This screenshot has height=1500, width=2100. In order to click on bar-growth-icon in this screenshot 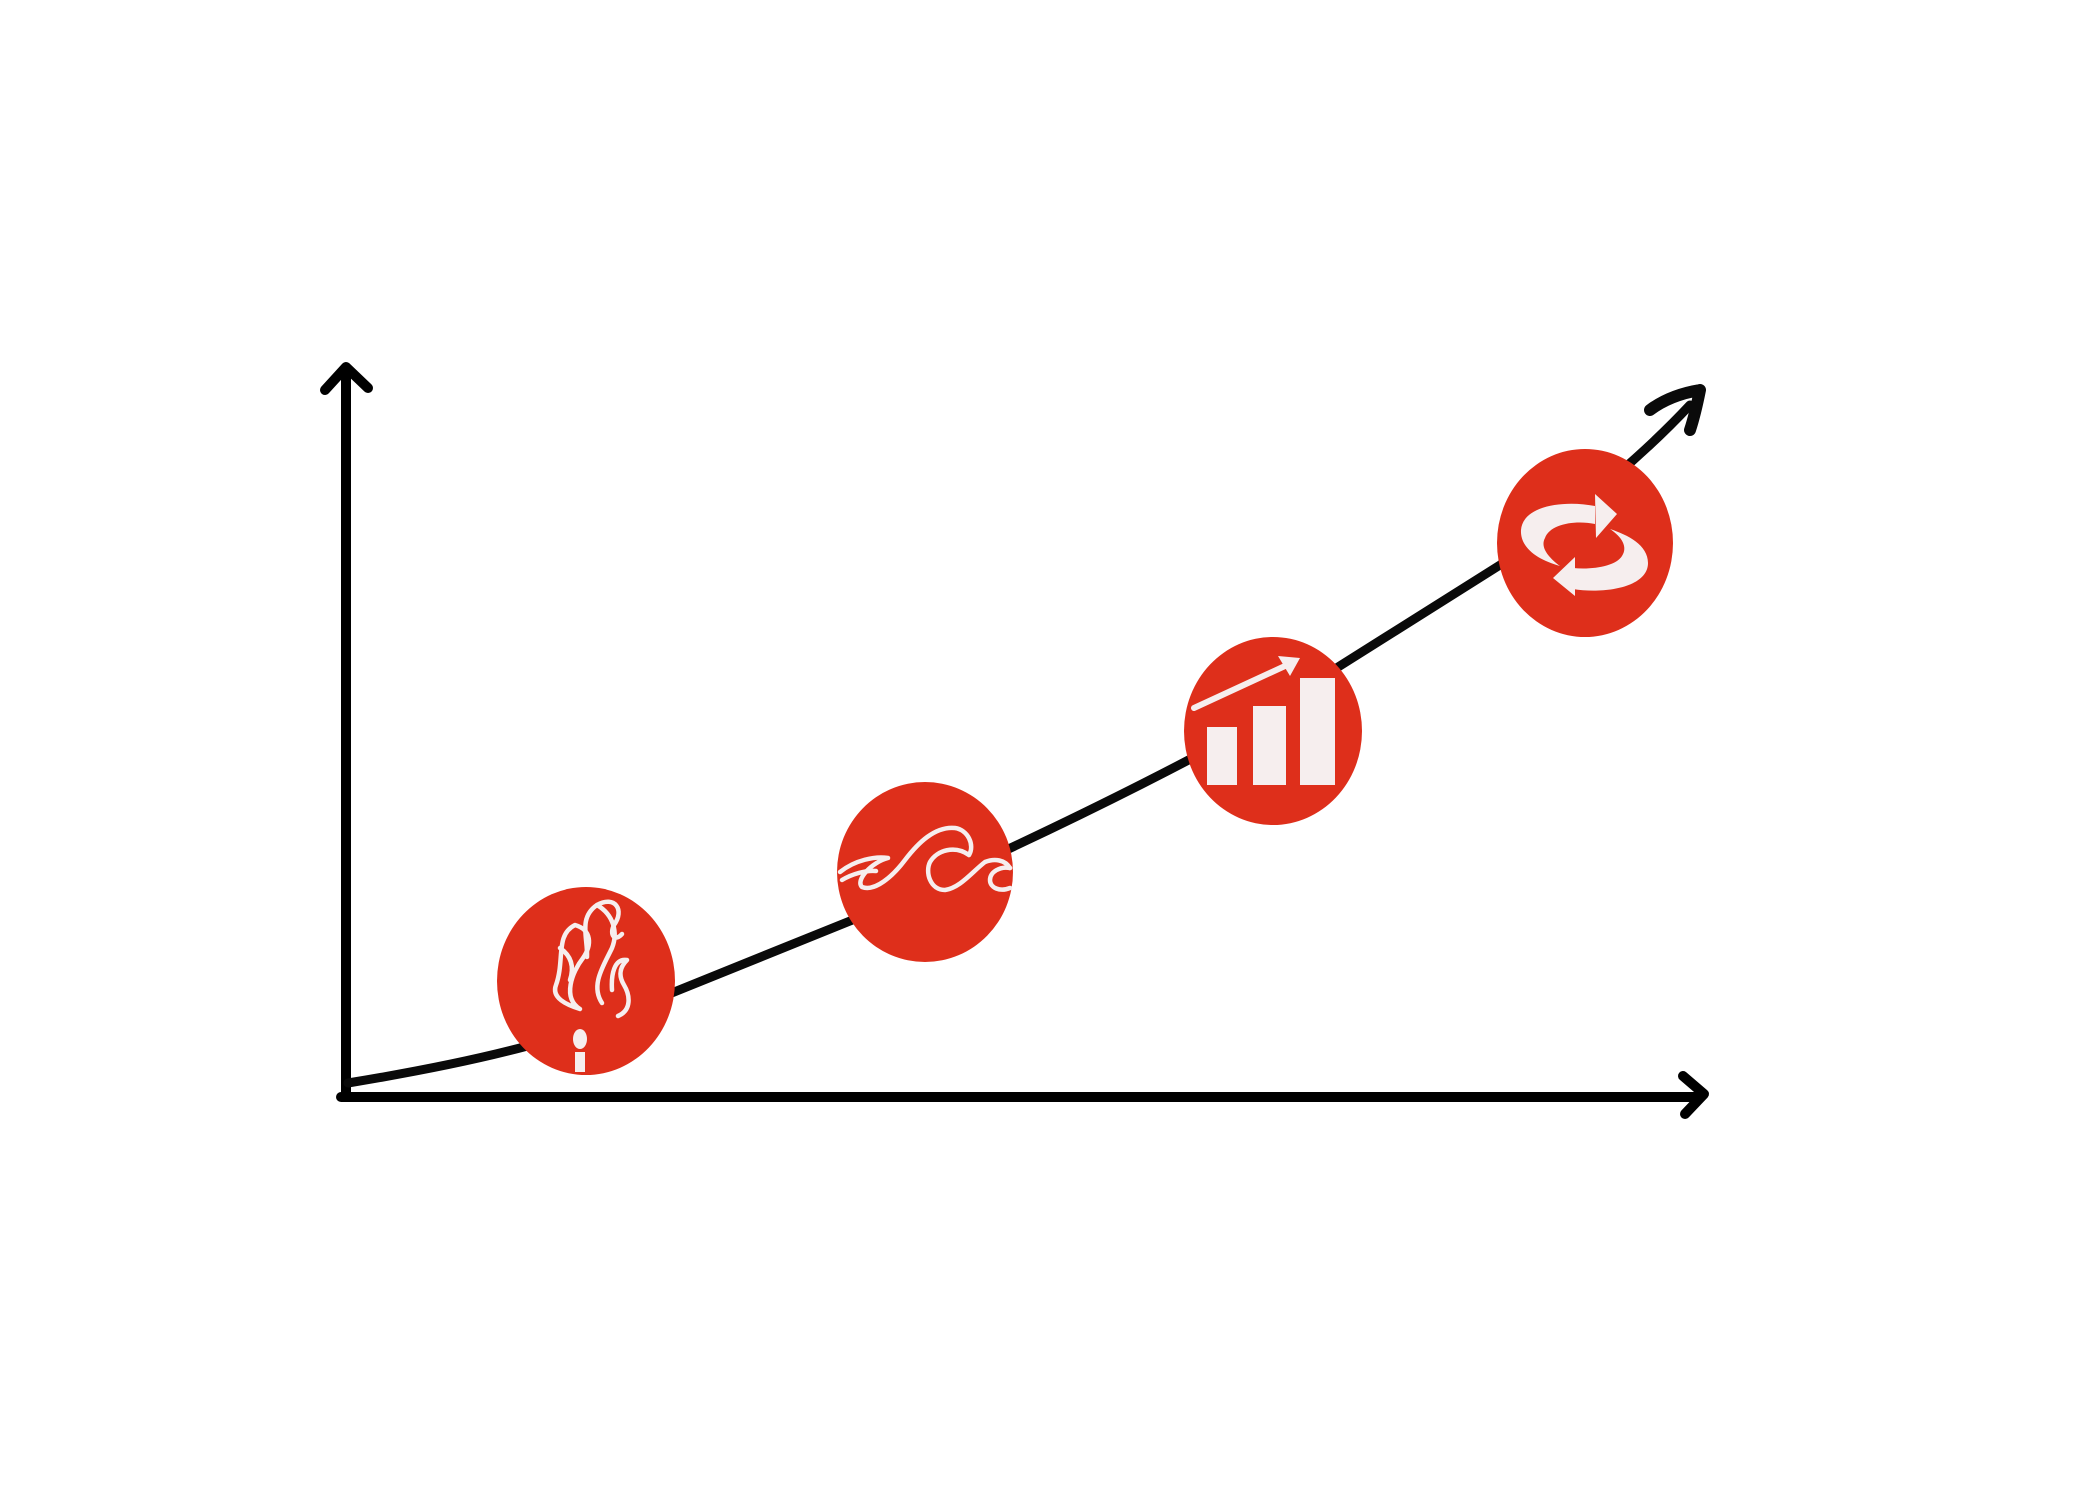, I will do `click(1263, 720)`.